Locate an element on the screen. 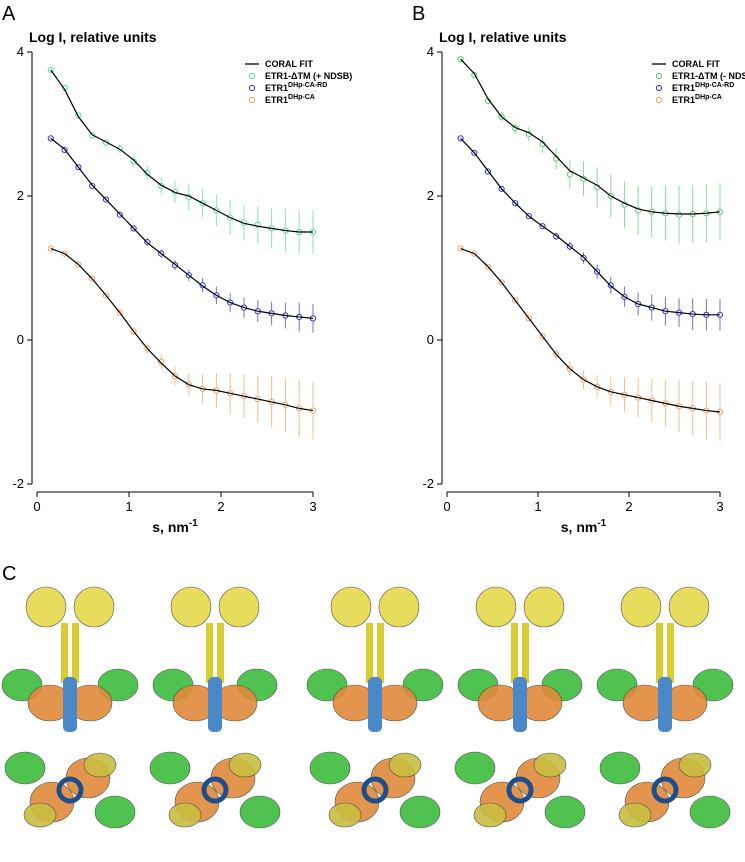 The width and height of the screenshot is (745, 862). x-tick-label: 2 is located at coordinates (220, 506).